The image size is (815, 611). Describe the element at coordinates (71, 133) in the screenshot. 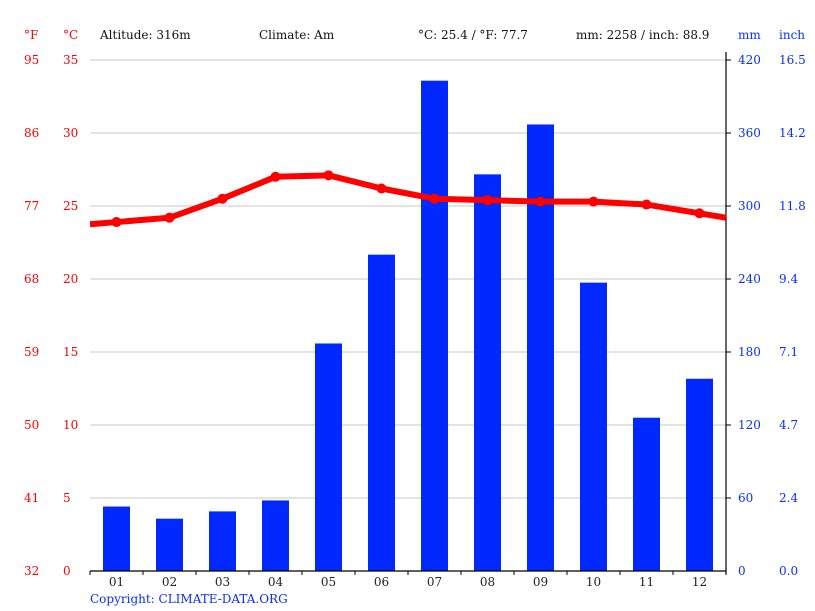

I see `celsius-tick: 30` at that location.